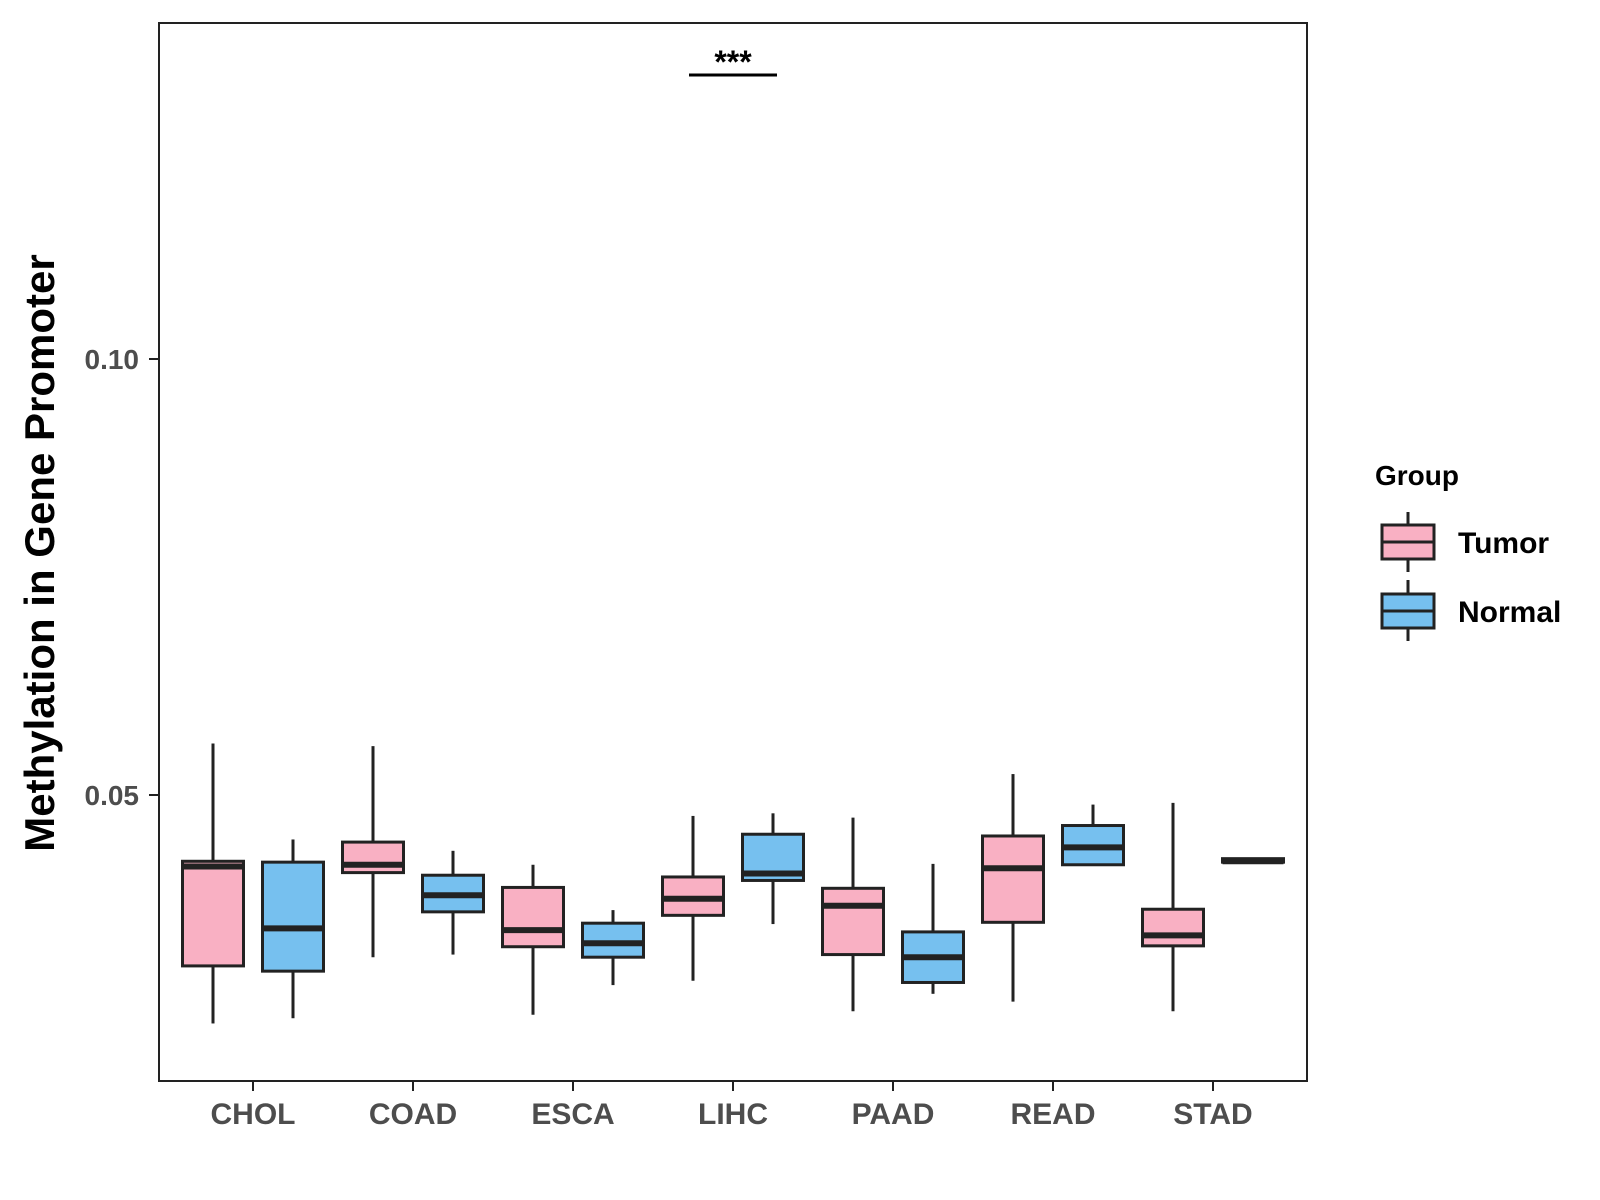 This screenshot has width=1600, height=1200. I want to click on legend-key-normal, so click(1408, 610).